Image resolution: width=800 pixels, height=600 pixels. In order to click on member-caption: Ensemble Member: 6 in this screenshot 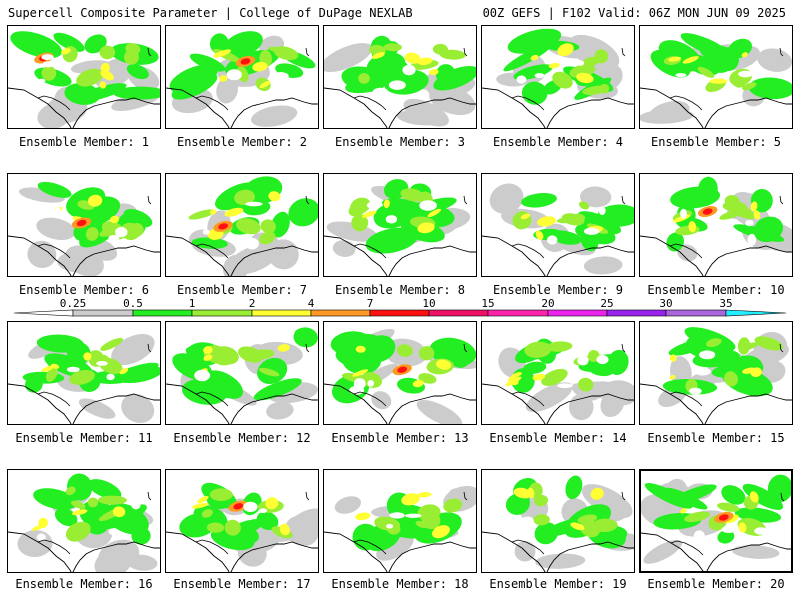, I will do `click(84, 290)`.